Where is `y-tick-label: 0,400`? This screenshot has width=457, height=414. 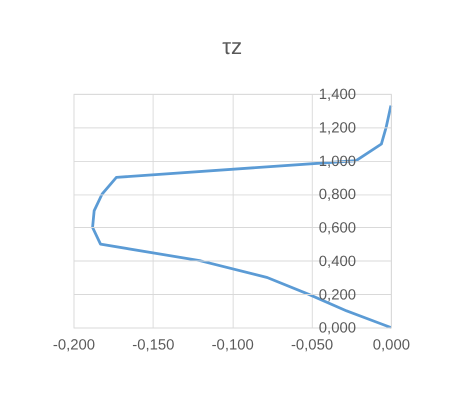 y-tick-label: 0,400 is located at coordinates (337, 262).